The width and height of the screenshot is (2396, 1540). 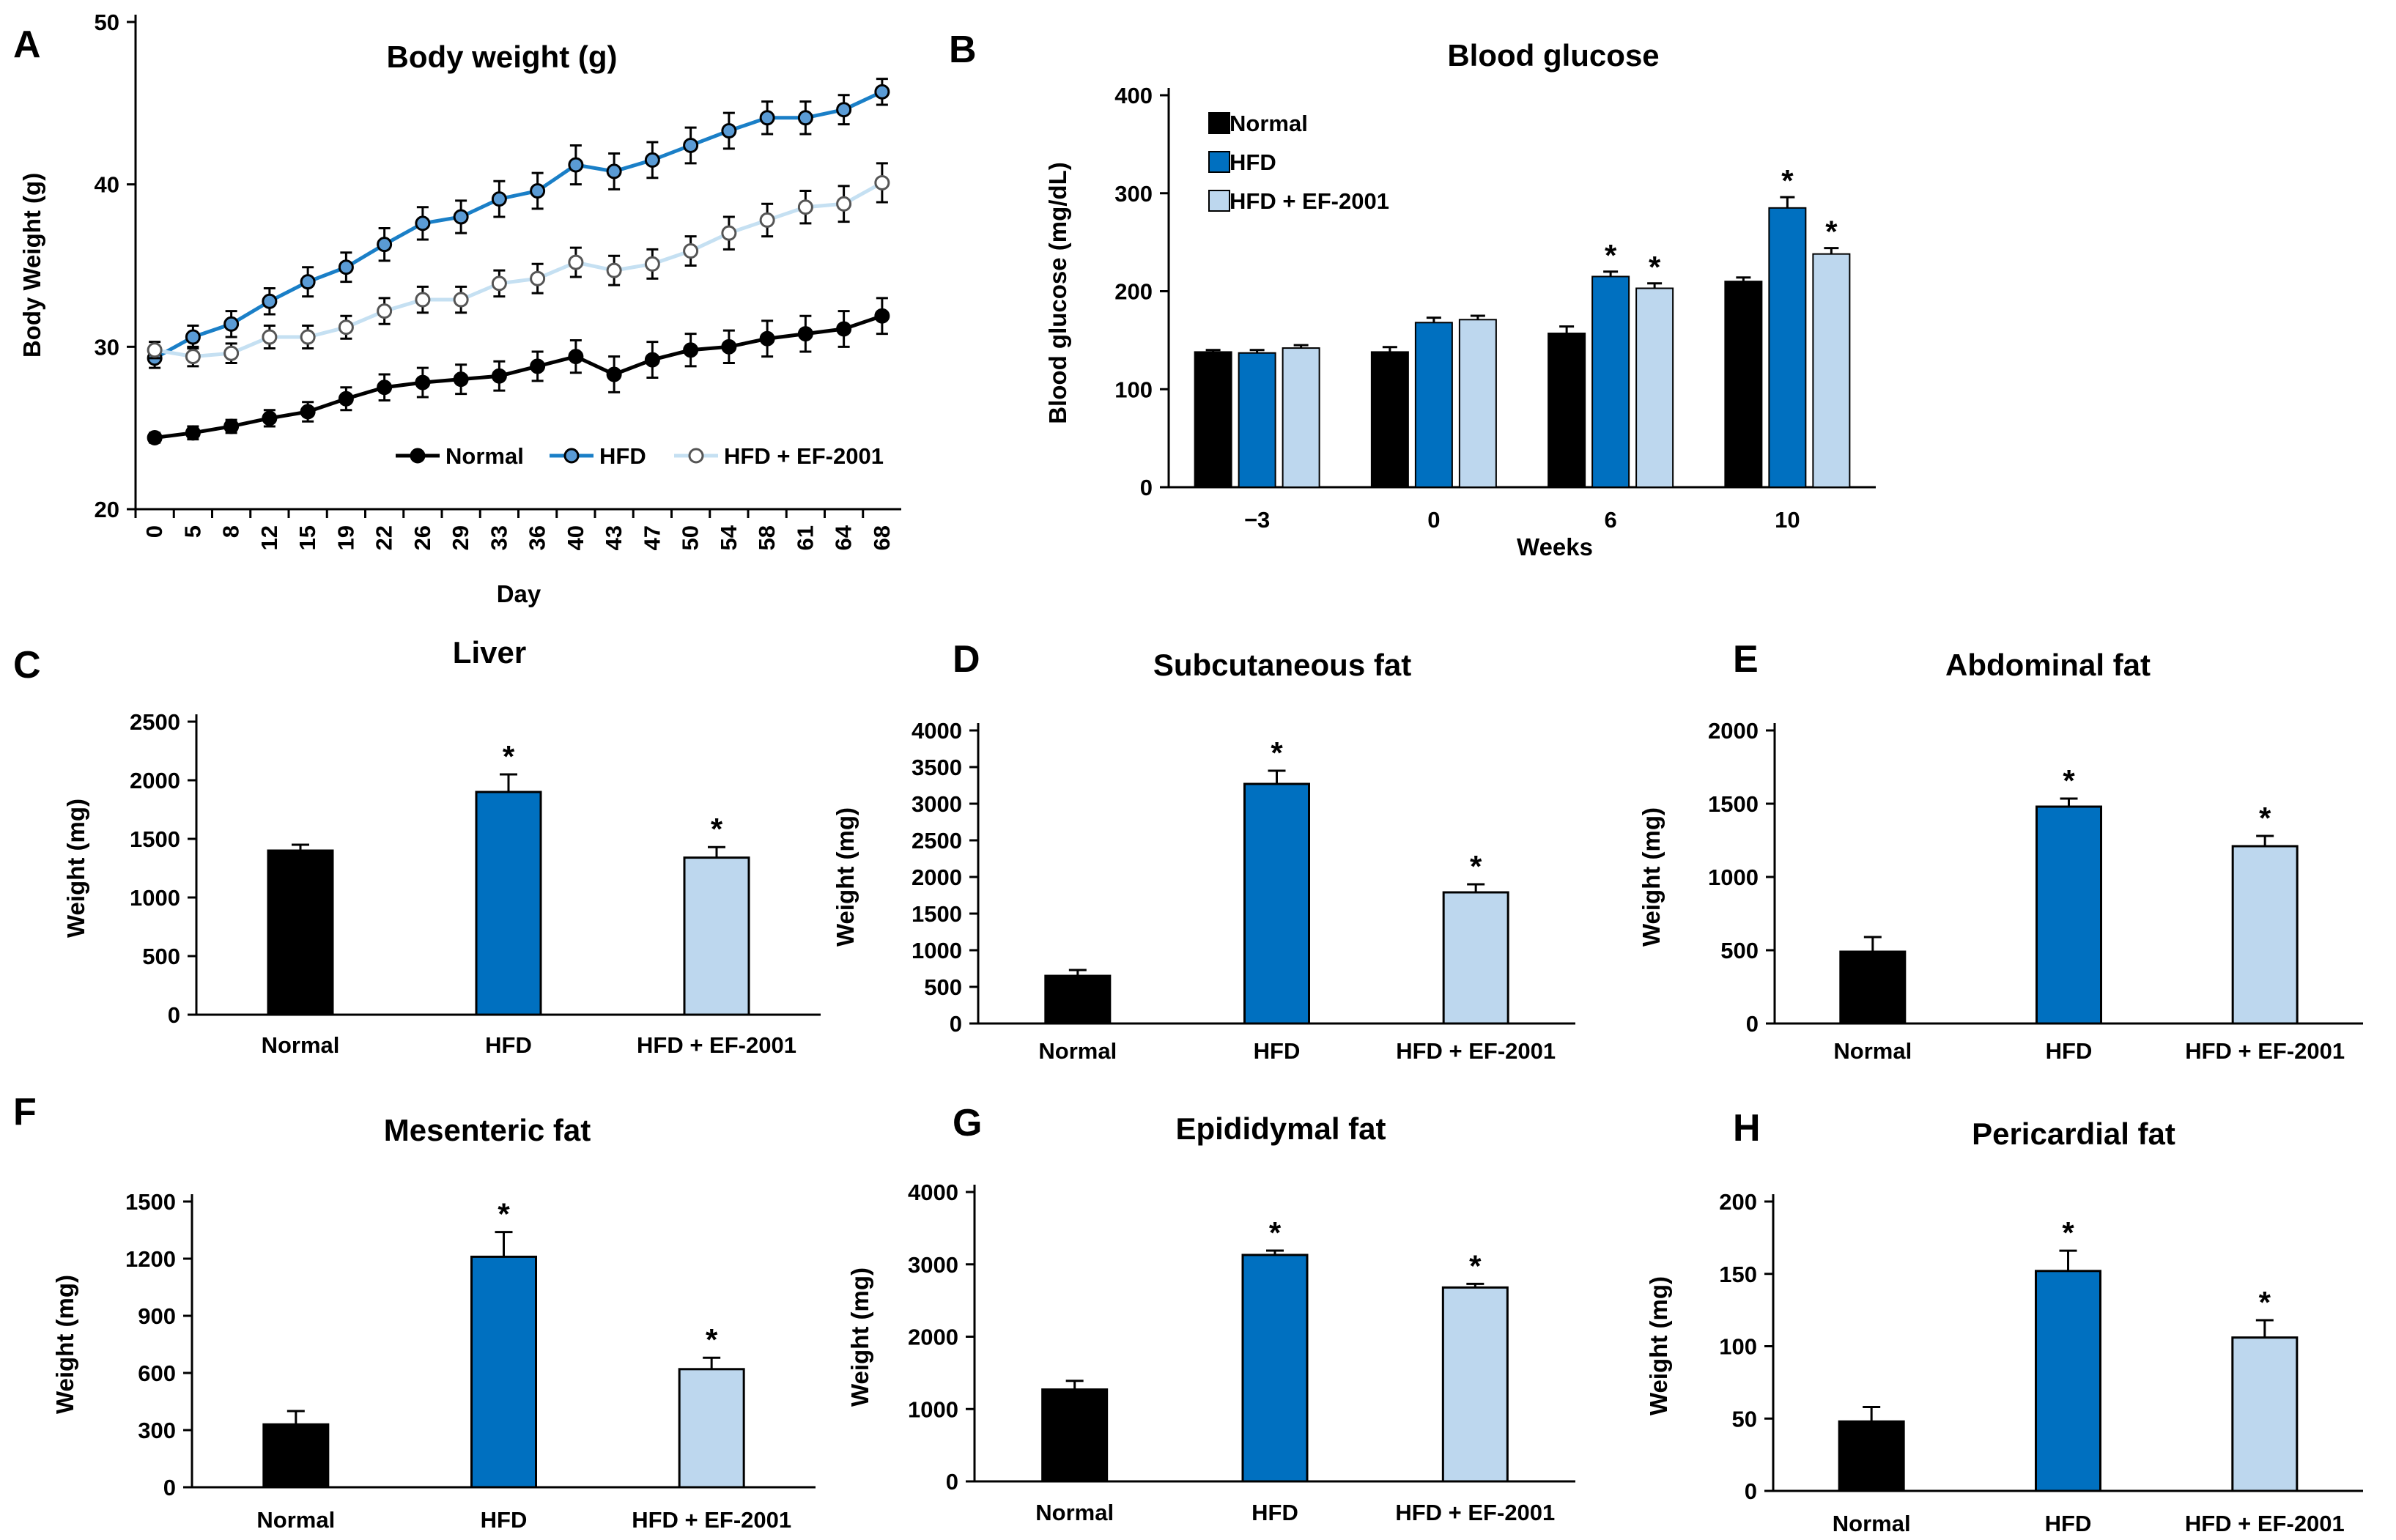 I want to click on chart-title: Abdominal fat, so click(x=2048, y=665).